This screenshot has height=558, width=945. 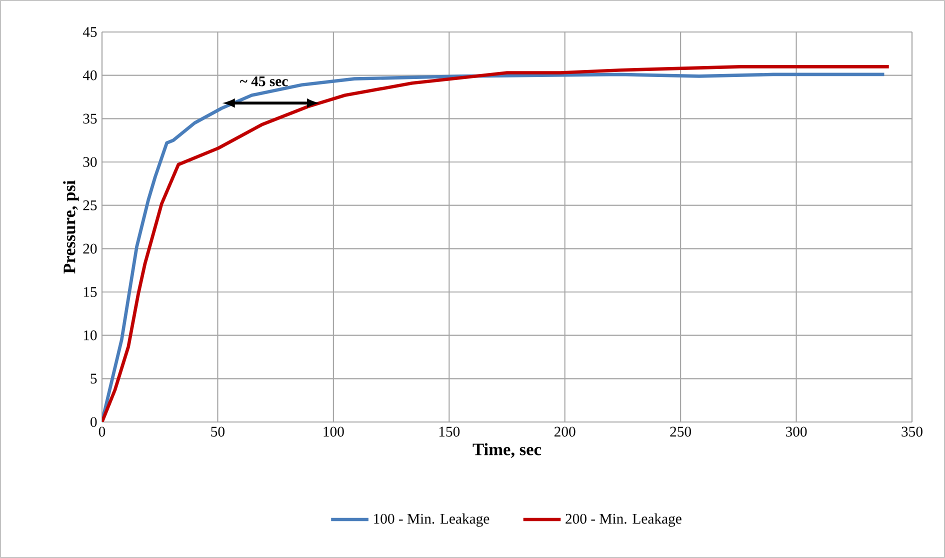 I want to click on y-tick-label: 35, so click(x=90, y=119).